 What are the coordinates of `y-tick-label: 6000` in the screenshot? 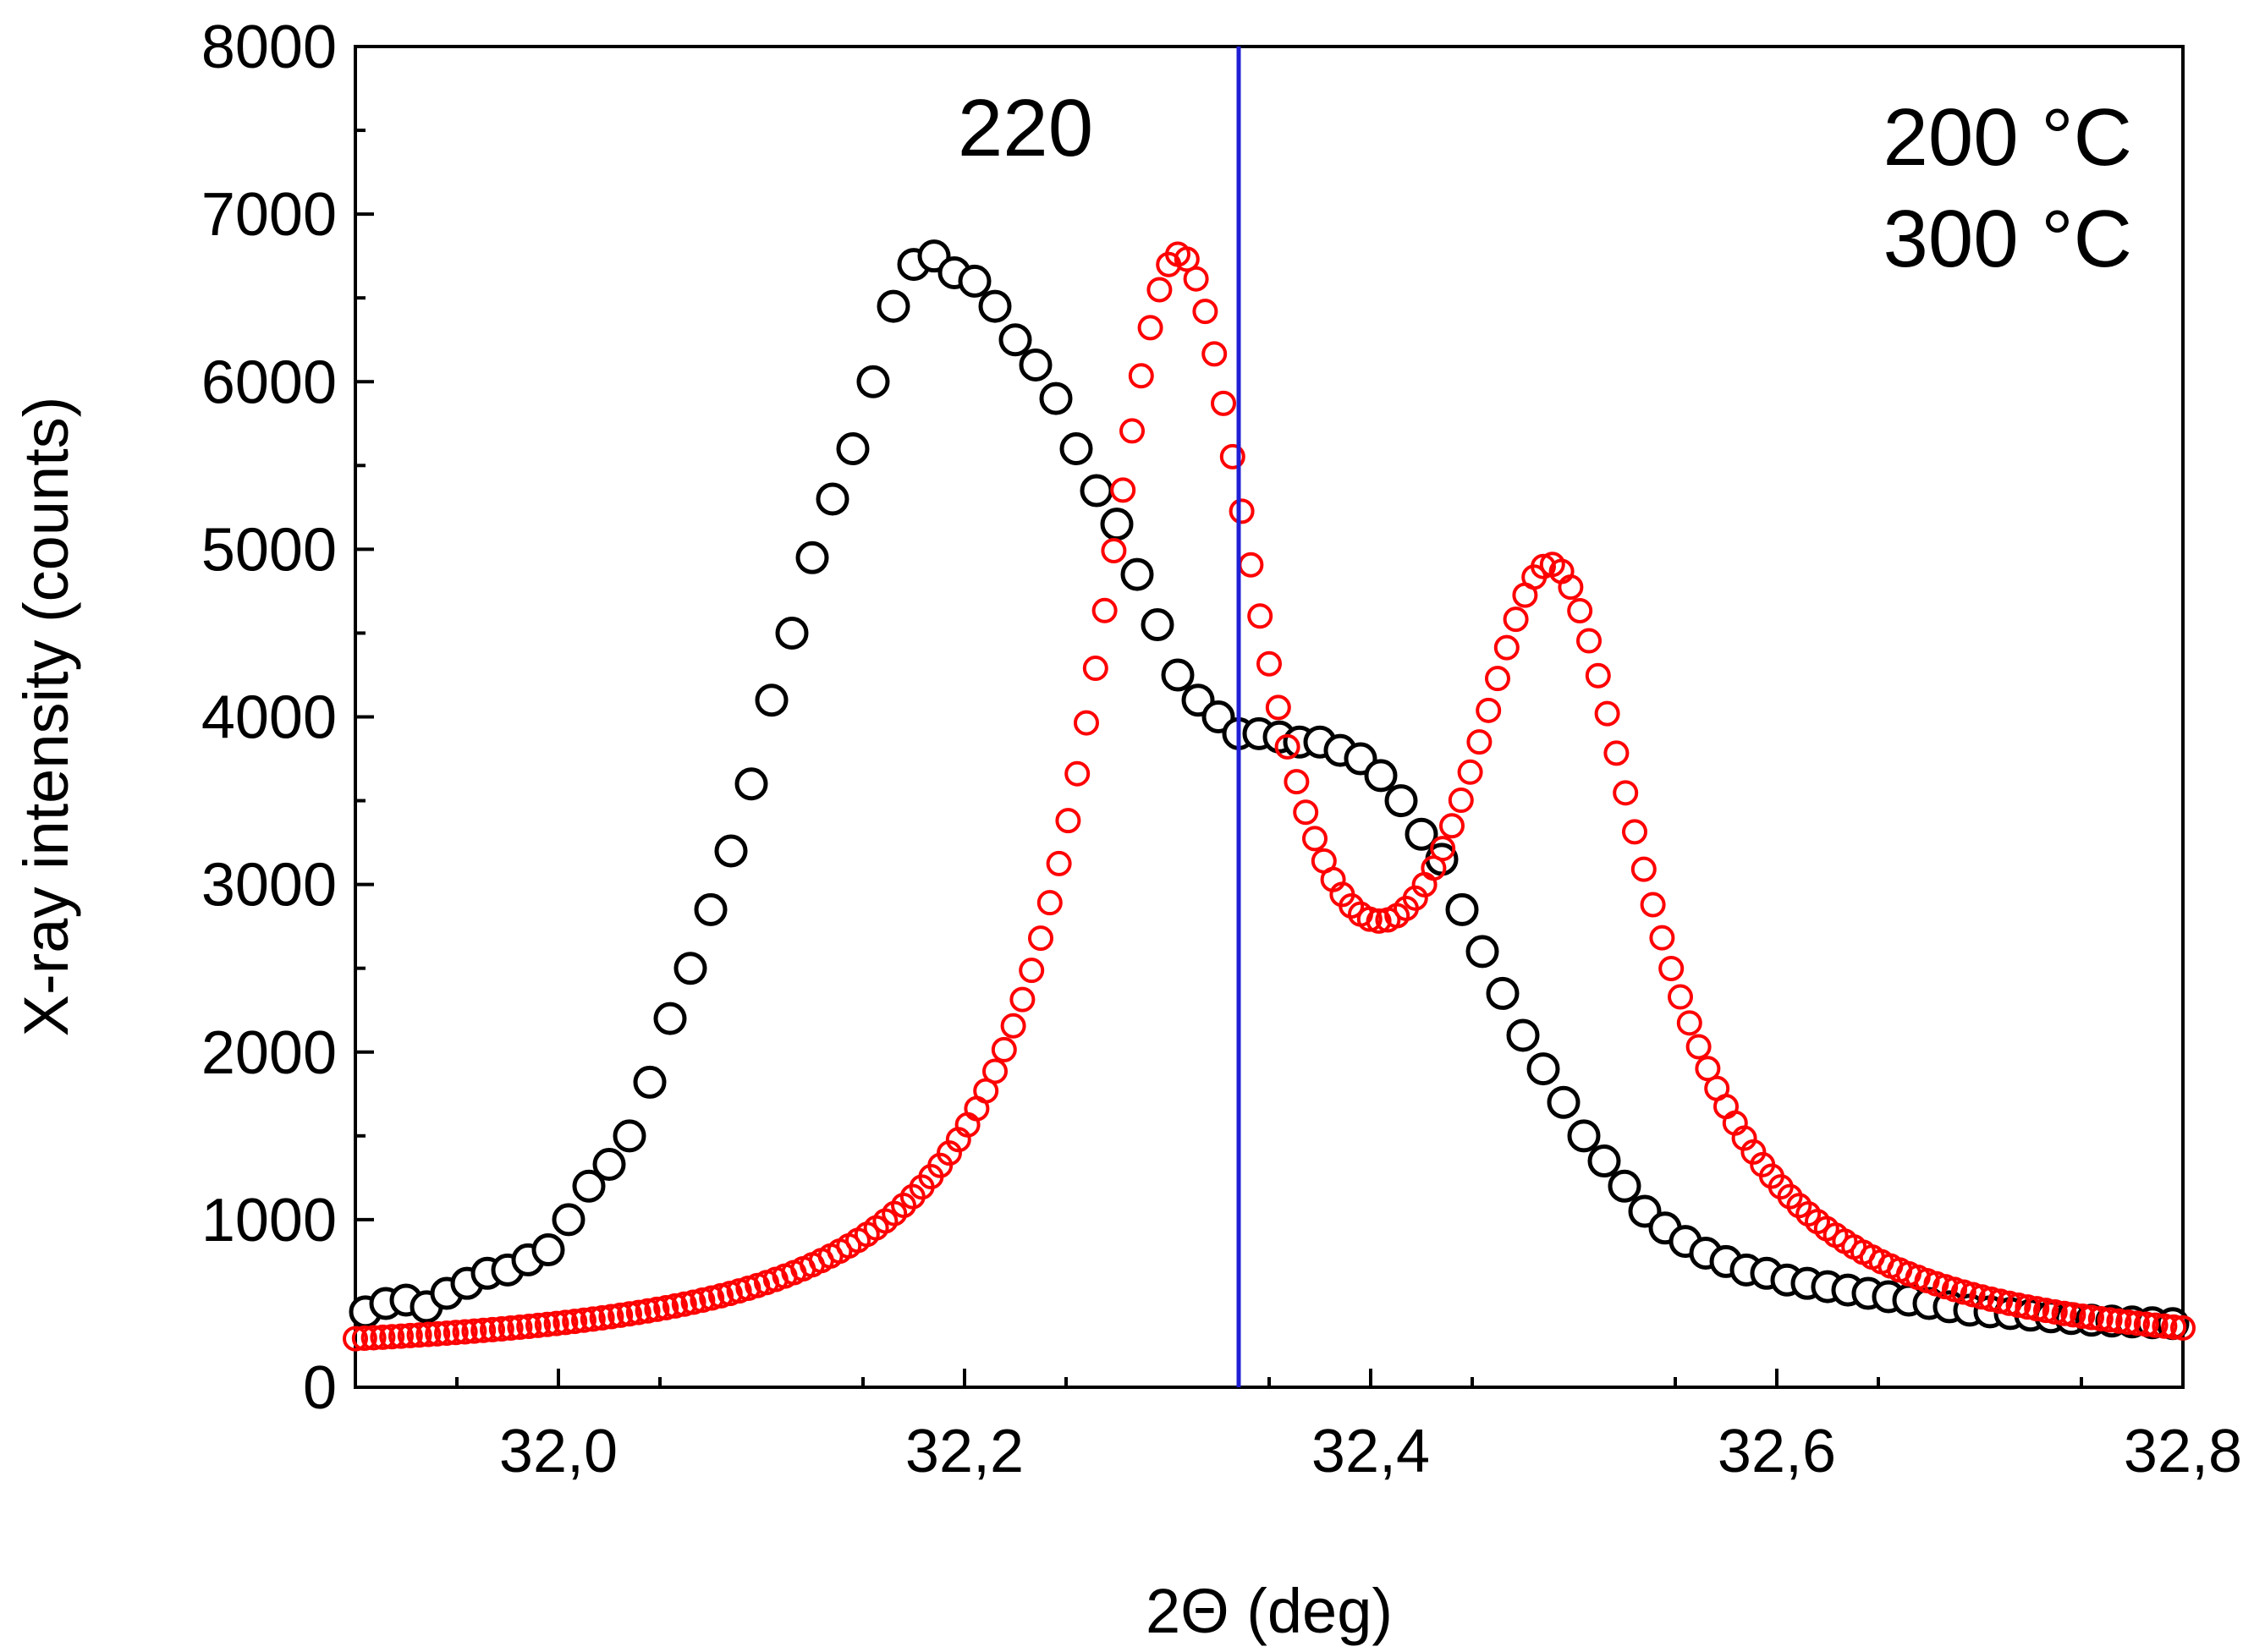 It's located at (269, 382).